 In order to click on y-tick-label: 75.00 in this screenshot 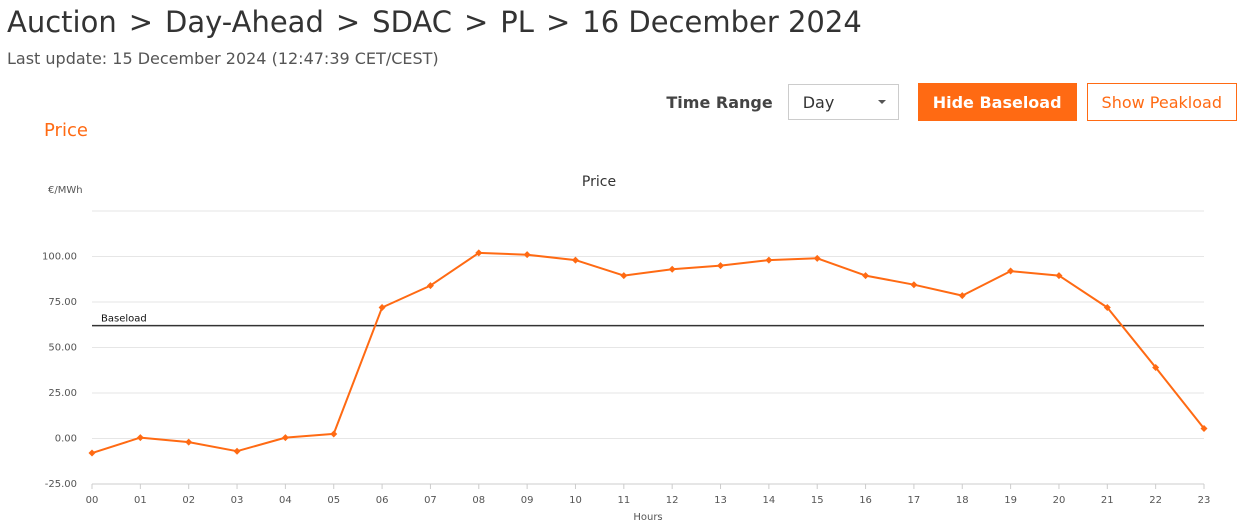, I will do `click(62, 302)`.